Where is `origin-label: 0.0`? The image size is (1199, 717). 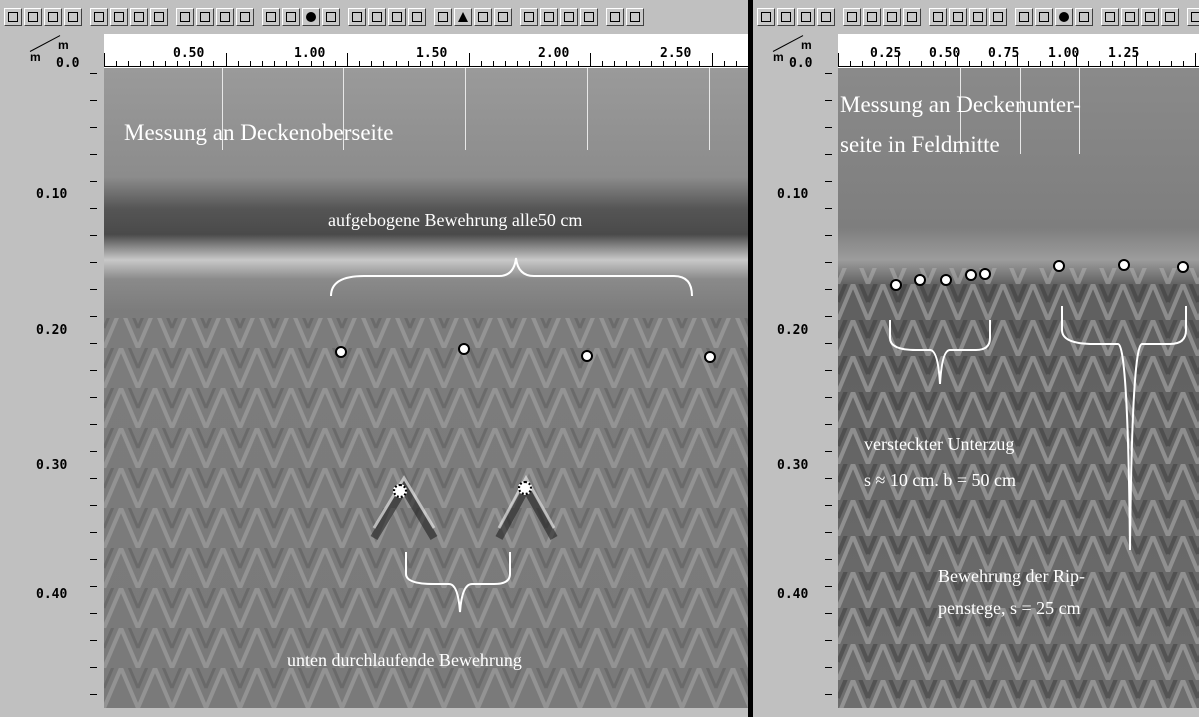 origin-label: 0.0 is located at coordinates (68, 63).